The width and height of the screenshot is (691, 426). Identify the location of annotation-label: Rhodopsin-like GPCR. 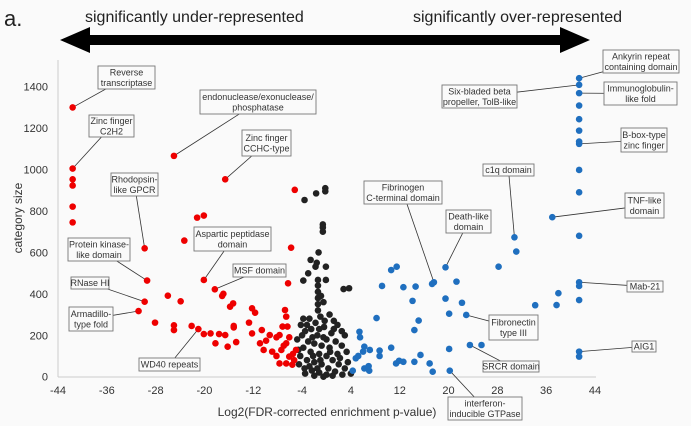
(134, 184).